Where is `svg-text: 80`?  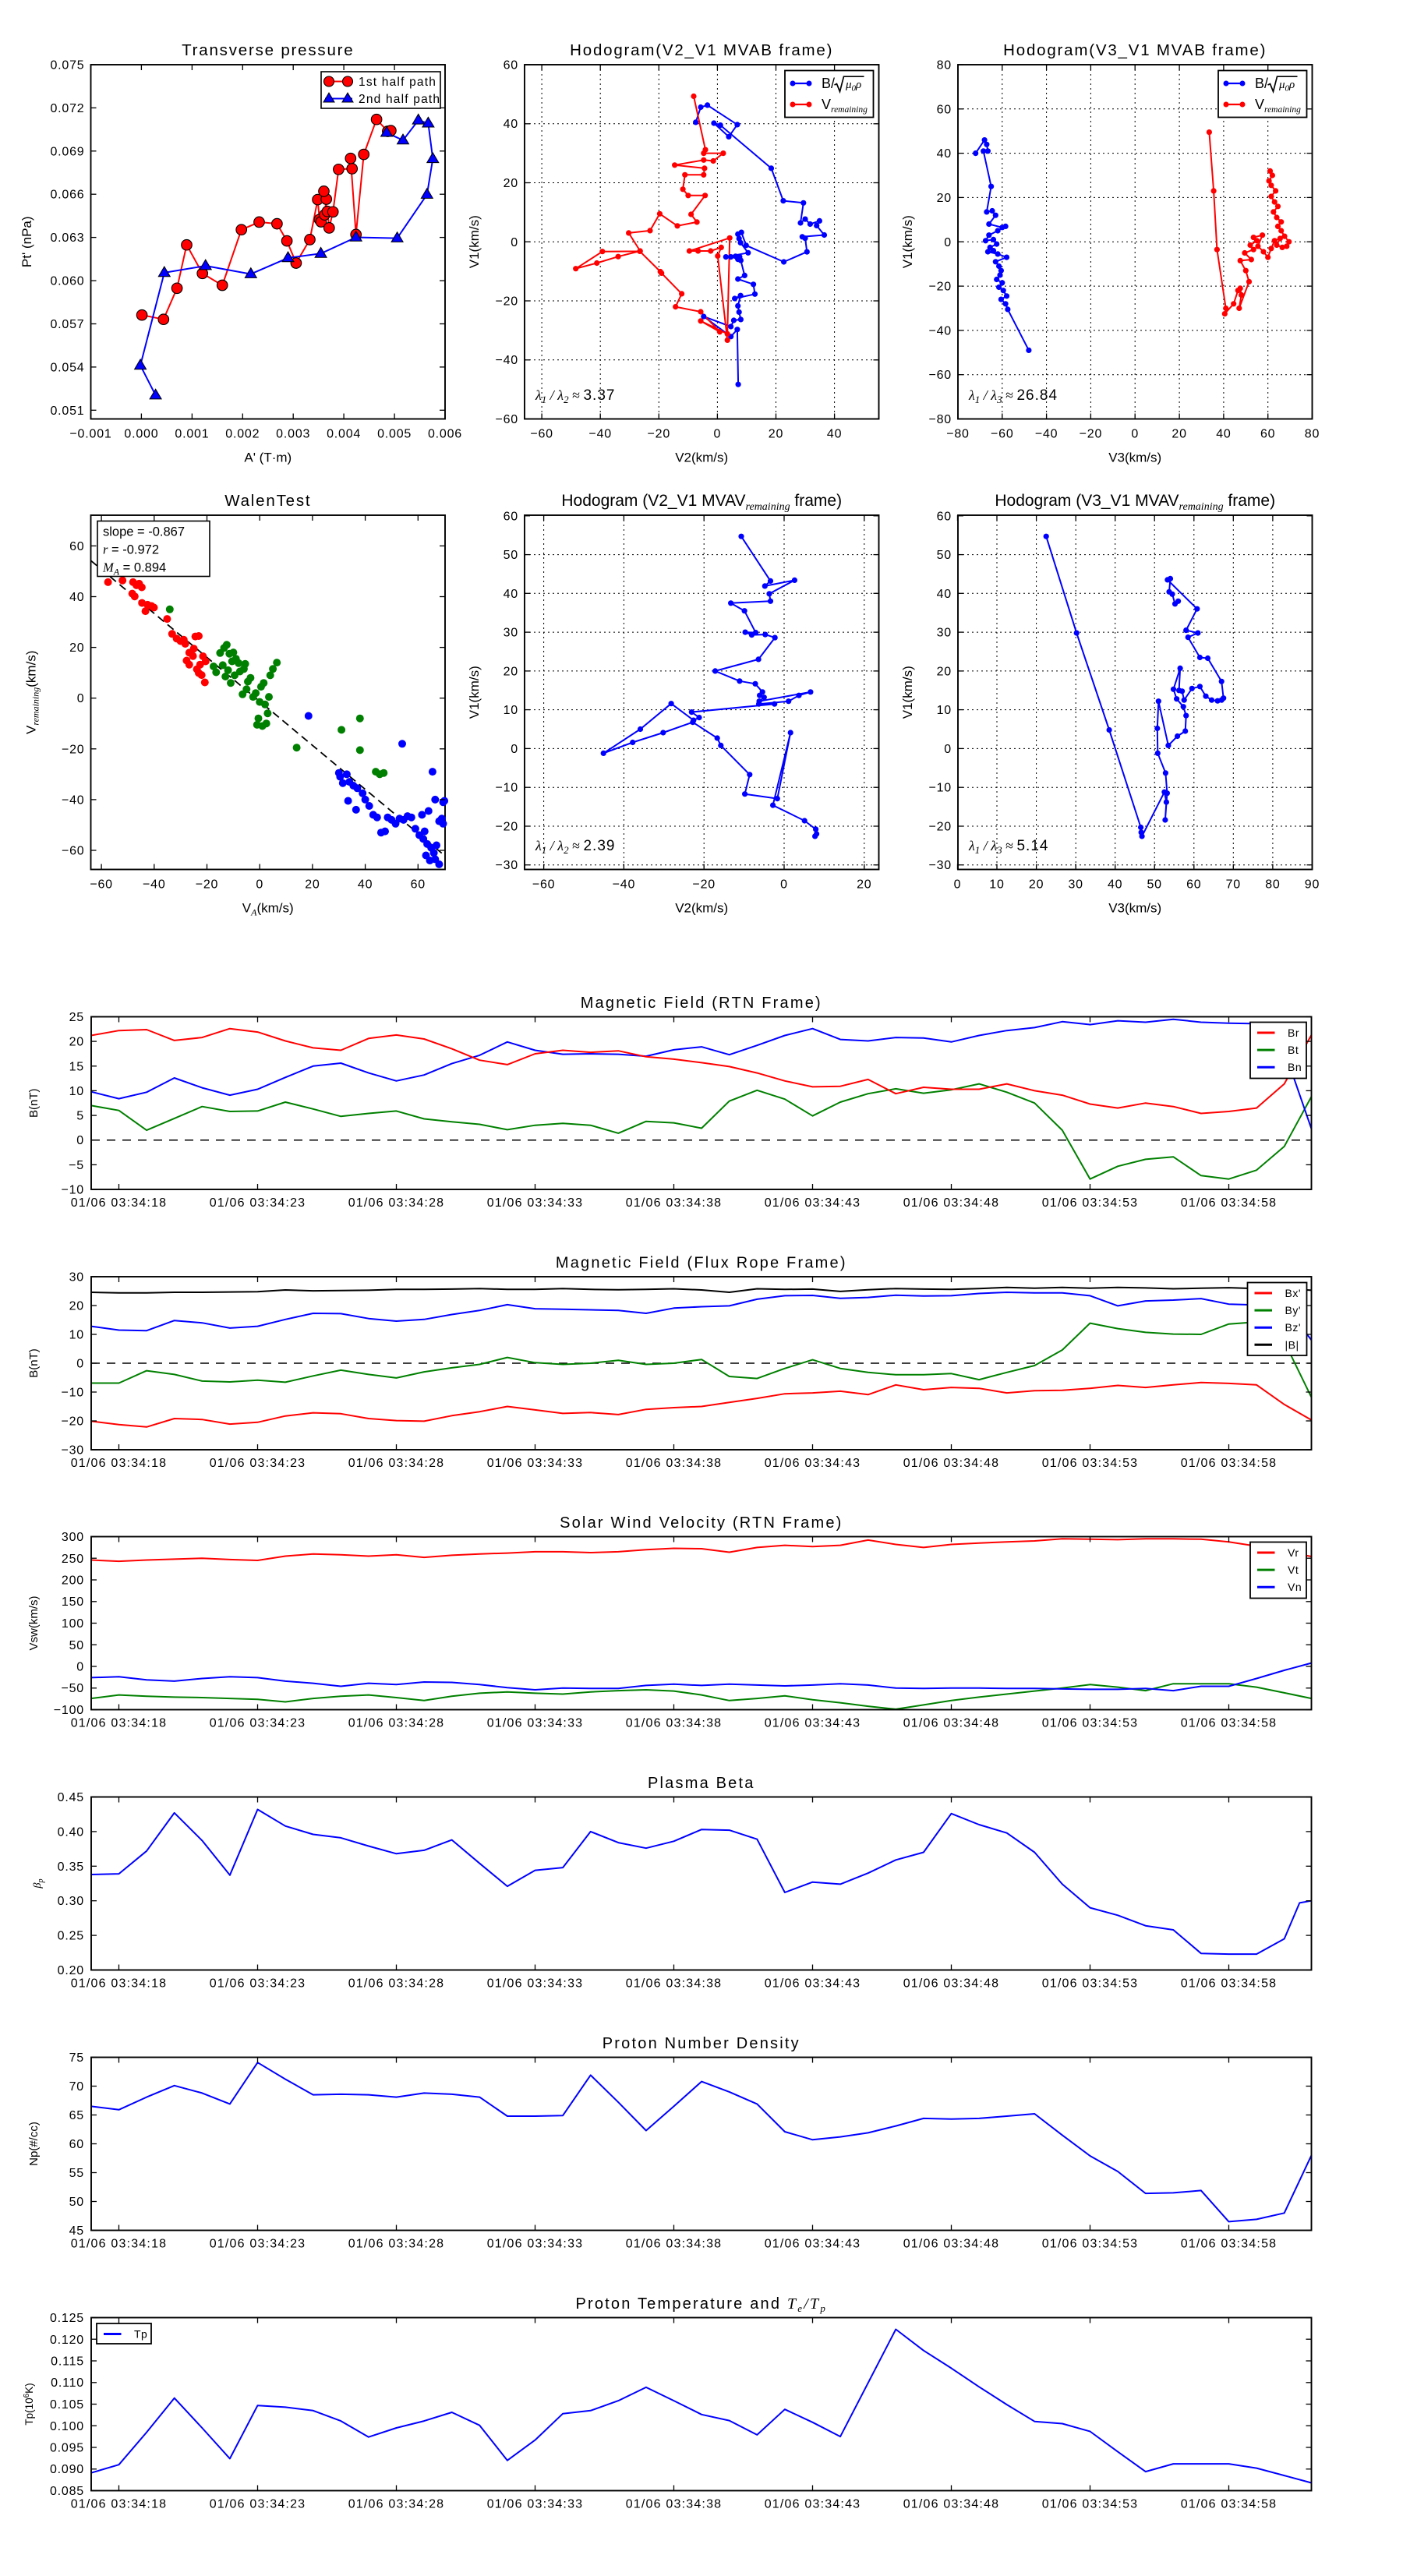
svg-text: 80 is located at coordinates (1312, 434).